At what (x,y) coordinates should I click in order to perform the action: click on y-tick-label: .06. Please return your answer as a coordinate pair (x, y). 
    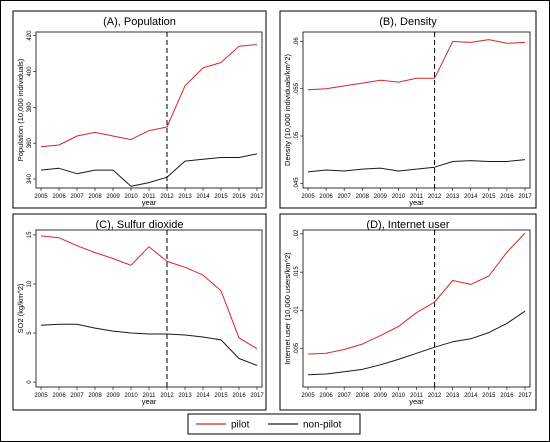
    Looking at the image, I should click on (297, 41).